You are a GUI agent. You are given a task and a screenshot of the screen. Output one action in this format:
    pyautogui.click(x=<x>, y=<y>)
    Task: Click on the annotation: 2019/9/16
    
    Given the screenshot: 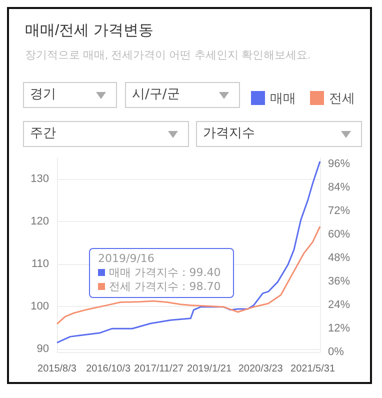 What is the action you would take?
    pyautogui.click(x=127, y=259)
    